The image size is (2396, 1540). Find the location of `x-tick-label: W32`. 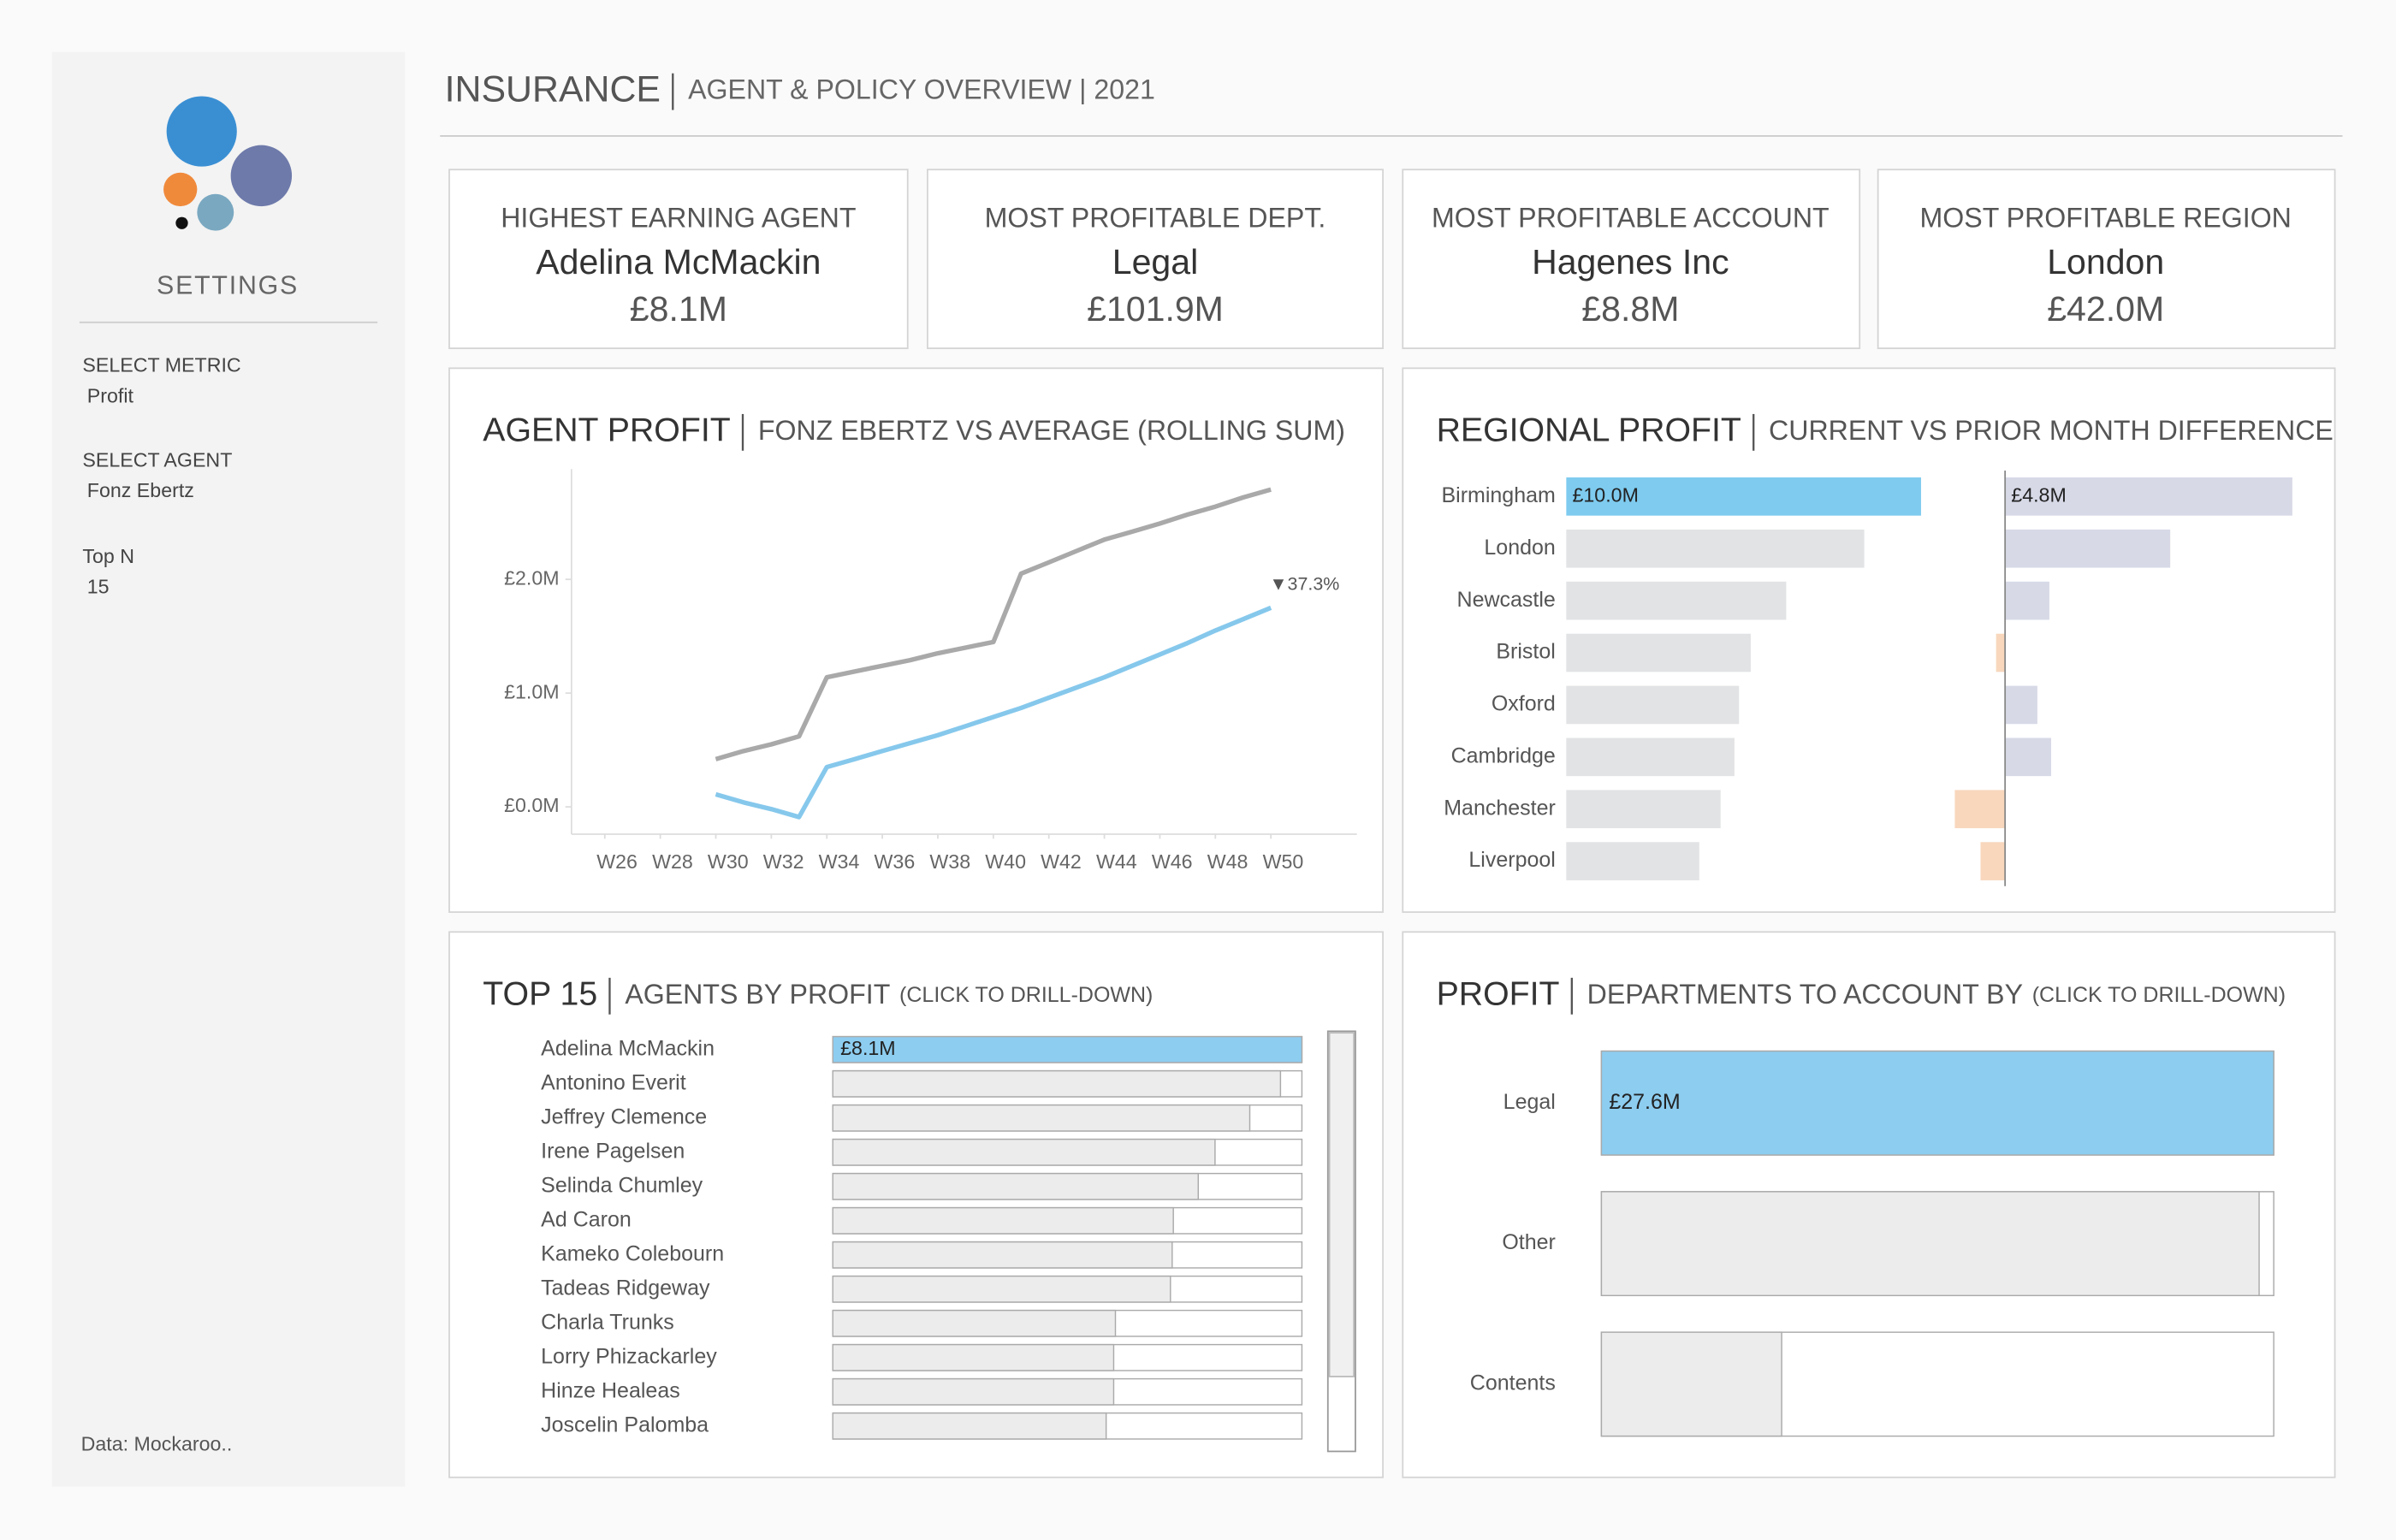

x-tick-label: W32 is located at coordinates (783, 861).